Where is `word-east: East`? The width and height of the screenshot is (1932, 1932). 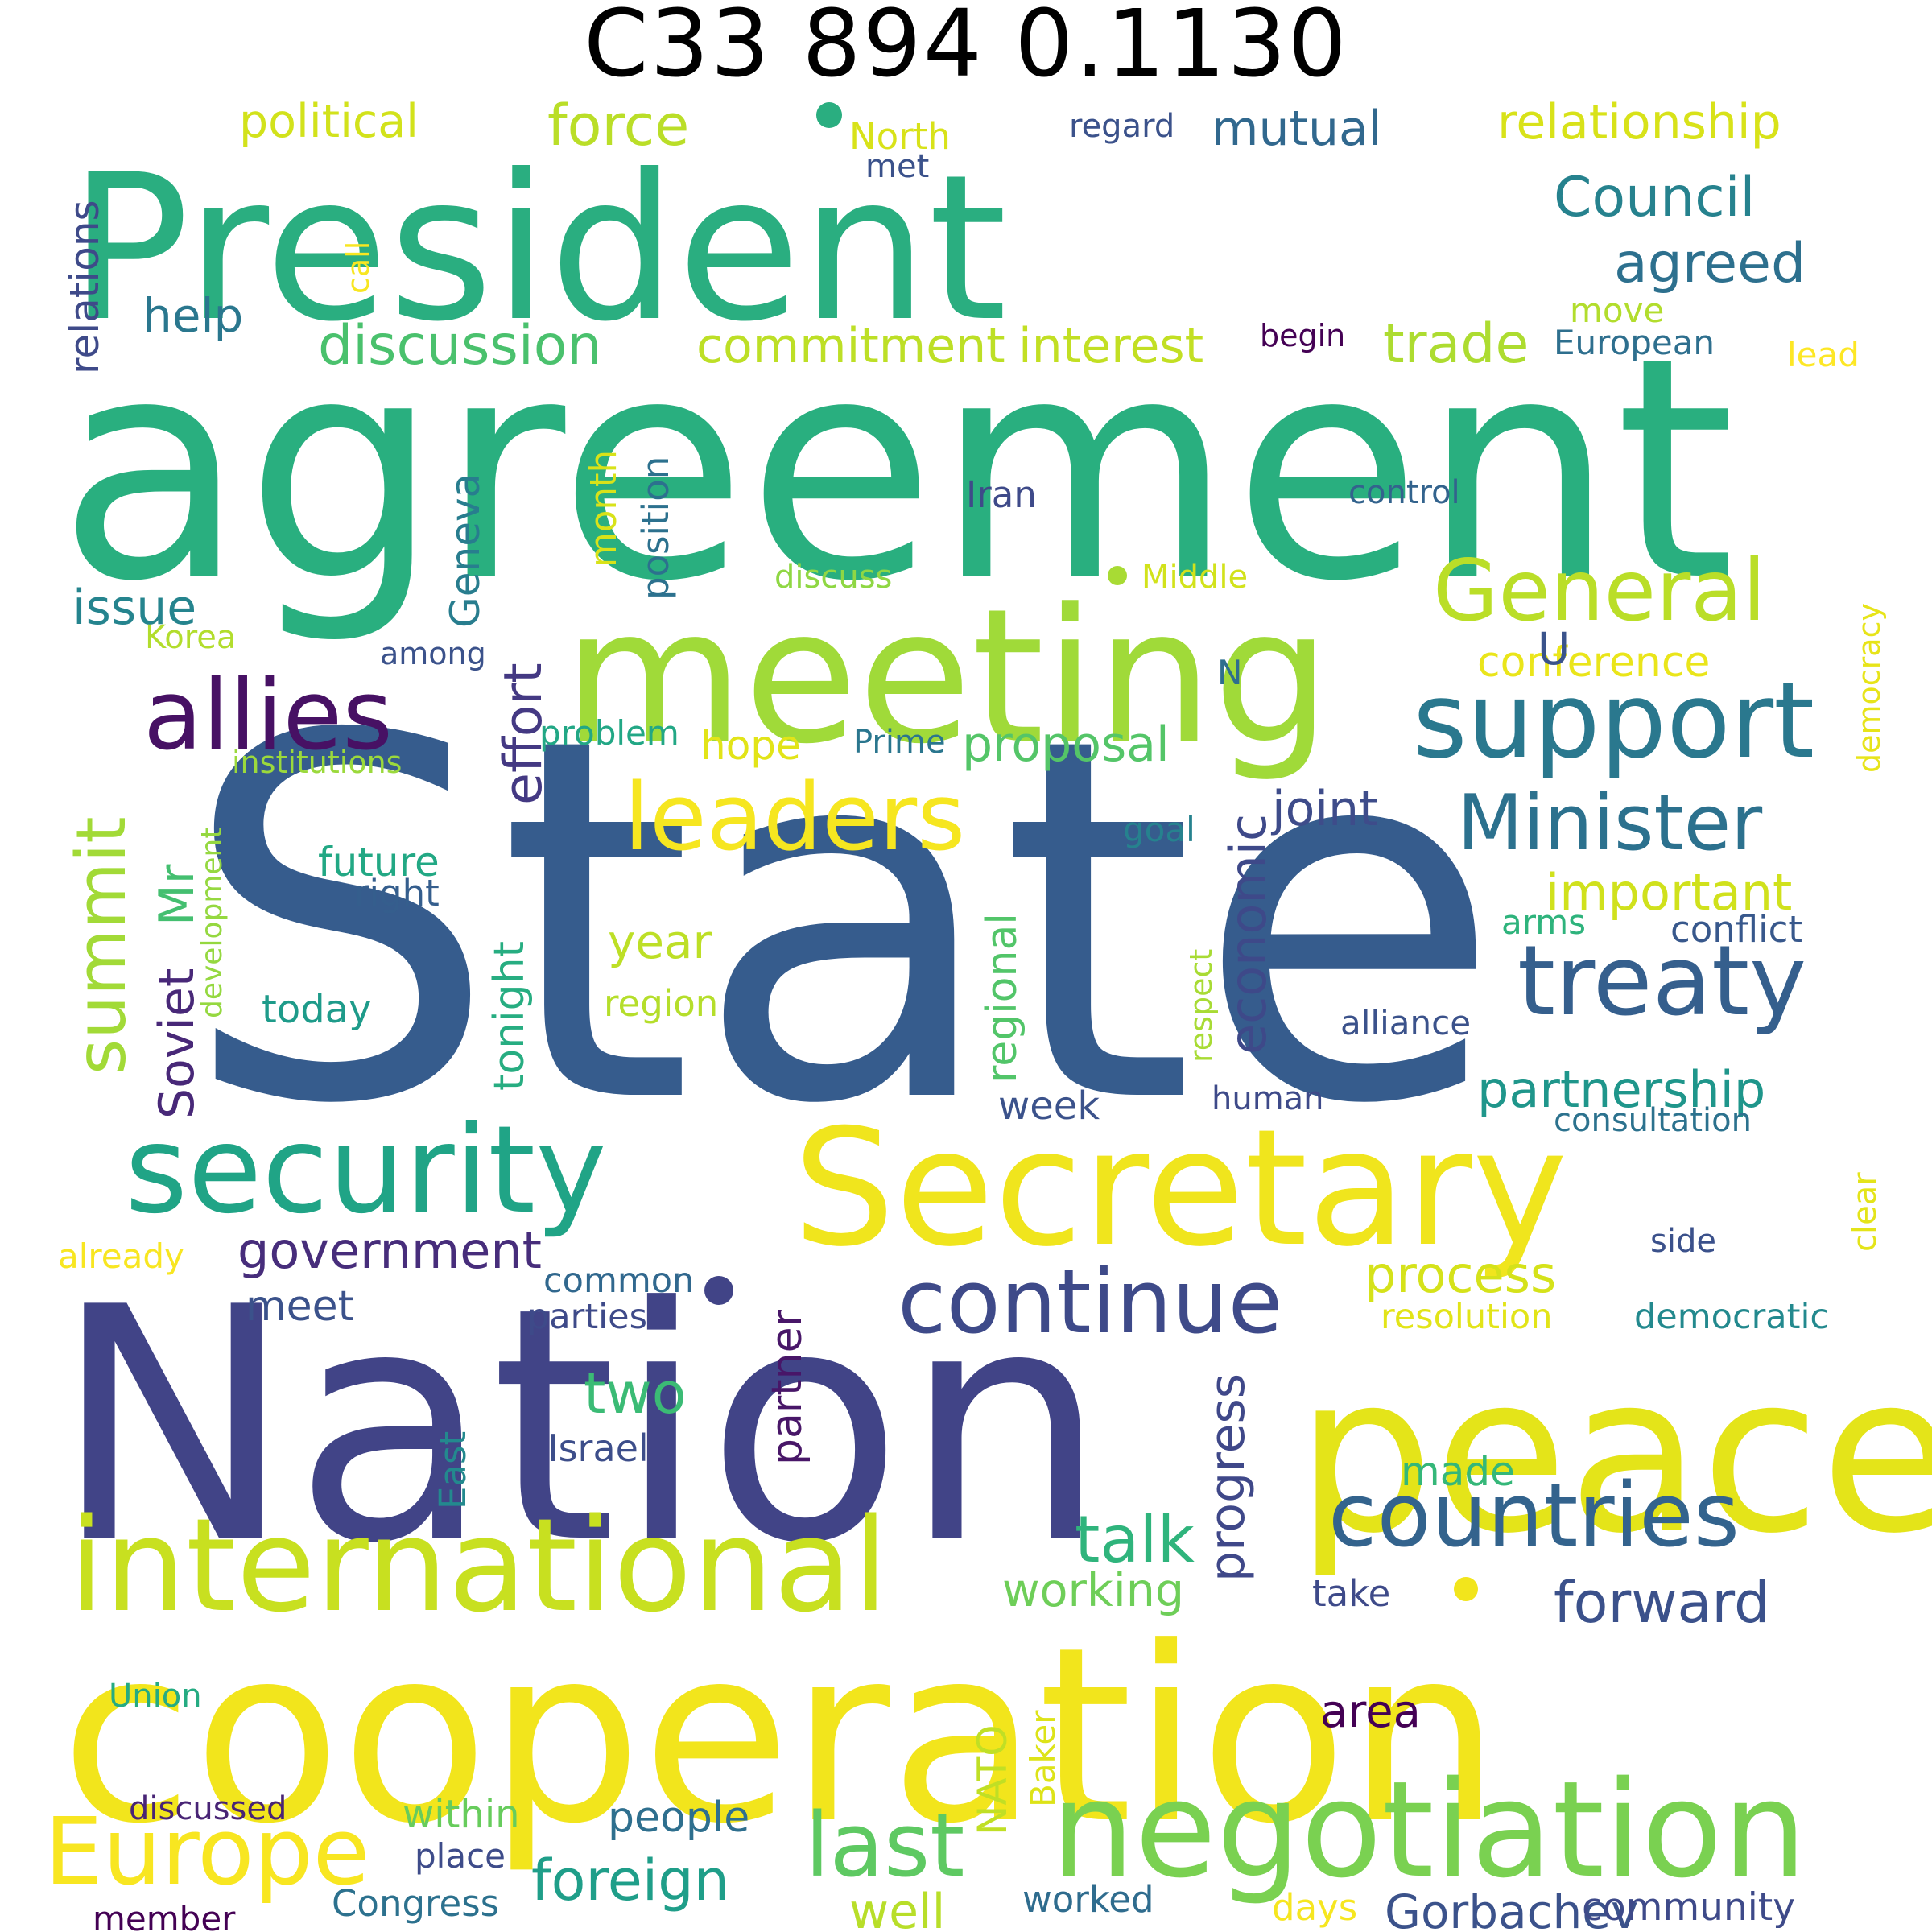
word-east: East is located at coordinates (452, 1470).